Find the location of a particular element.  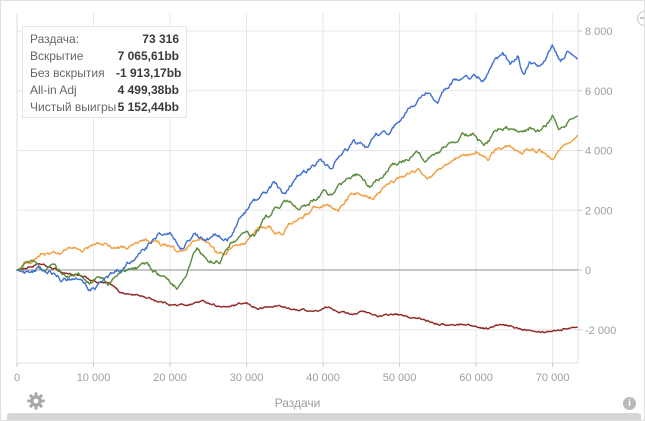

legend-value: 5 152,44bb is located at coordinates (148, 106).